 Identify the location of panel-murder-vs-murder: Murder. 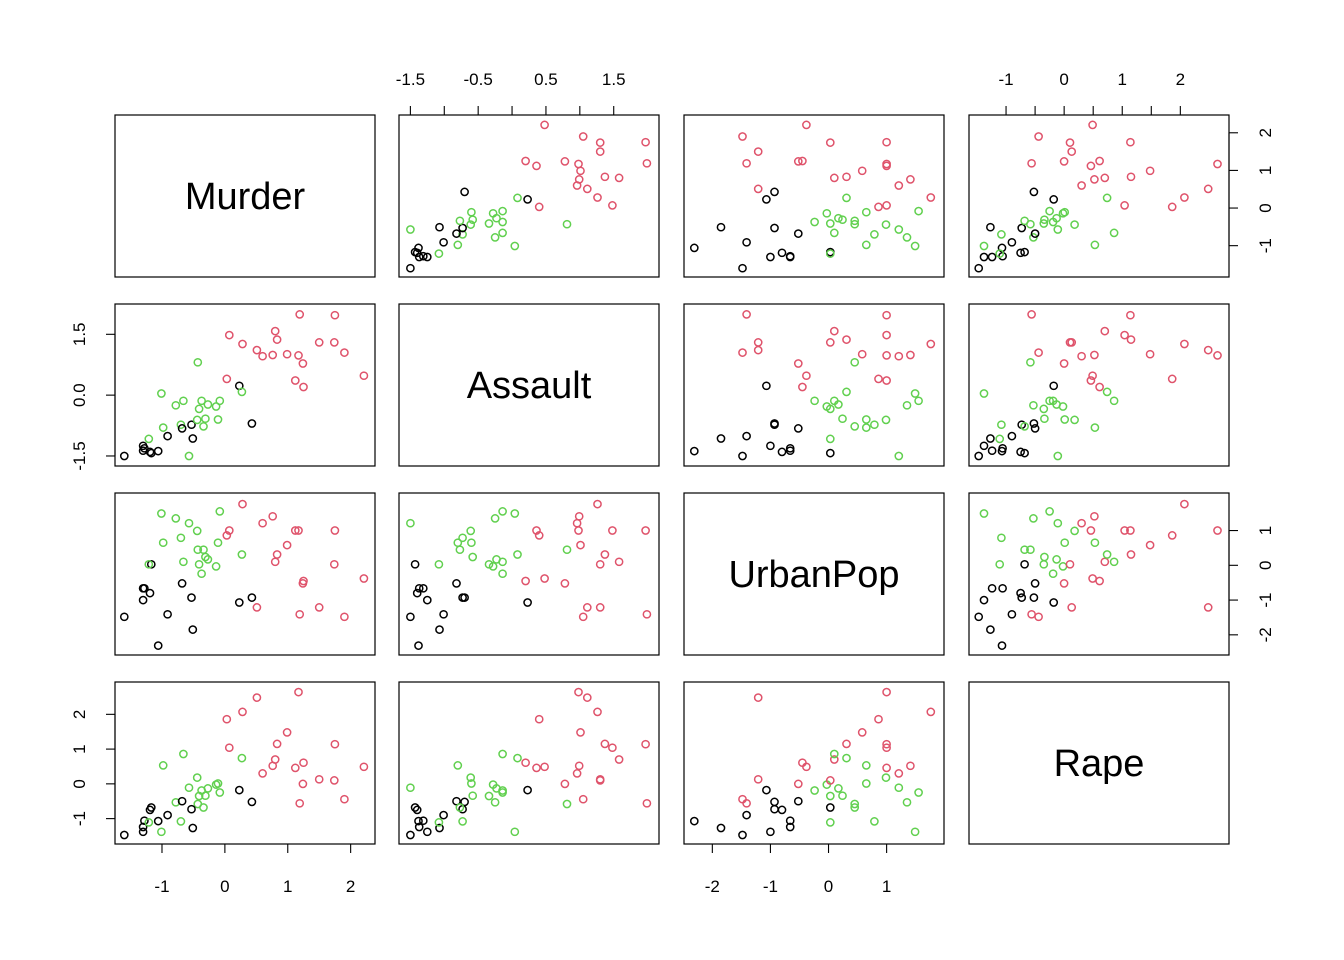
(245, 196).